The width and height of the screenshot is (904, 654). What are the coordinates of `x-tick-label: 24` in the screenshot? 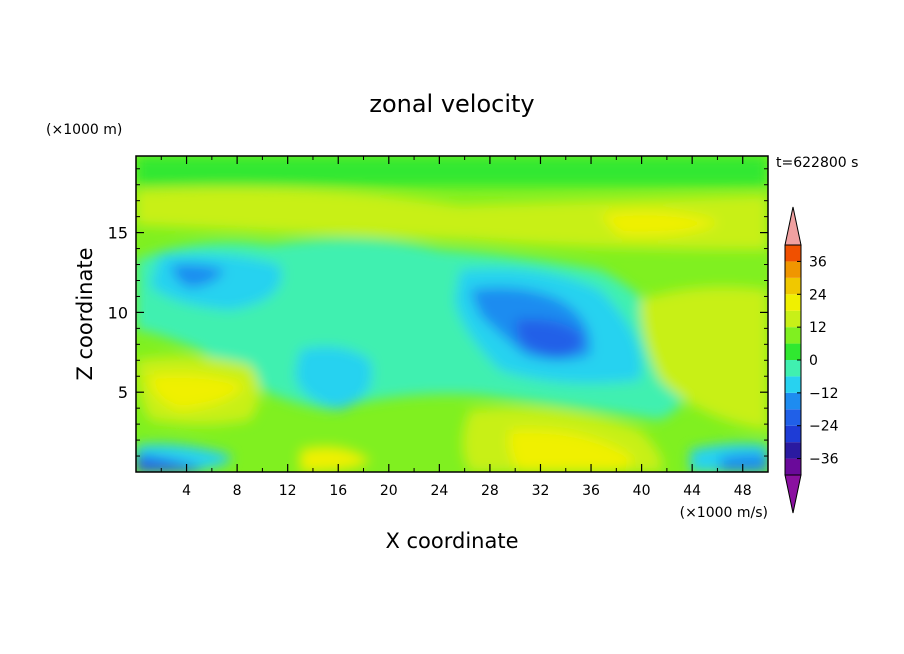 It's located at (439, 491).